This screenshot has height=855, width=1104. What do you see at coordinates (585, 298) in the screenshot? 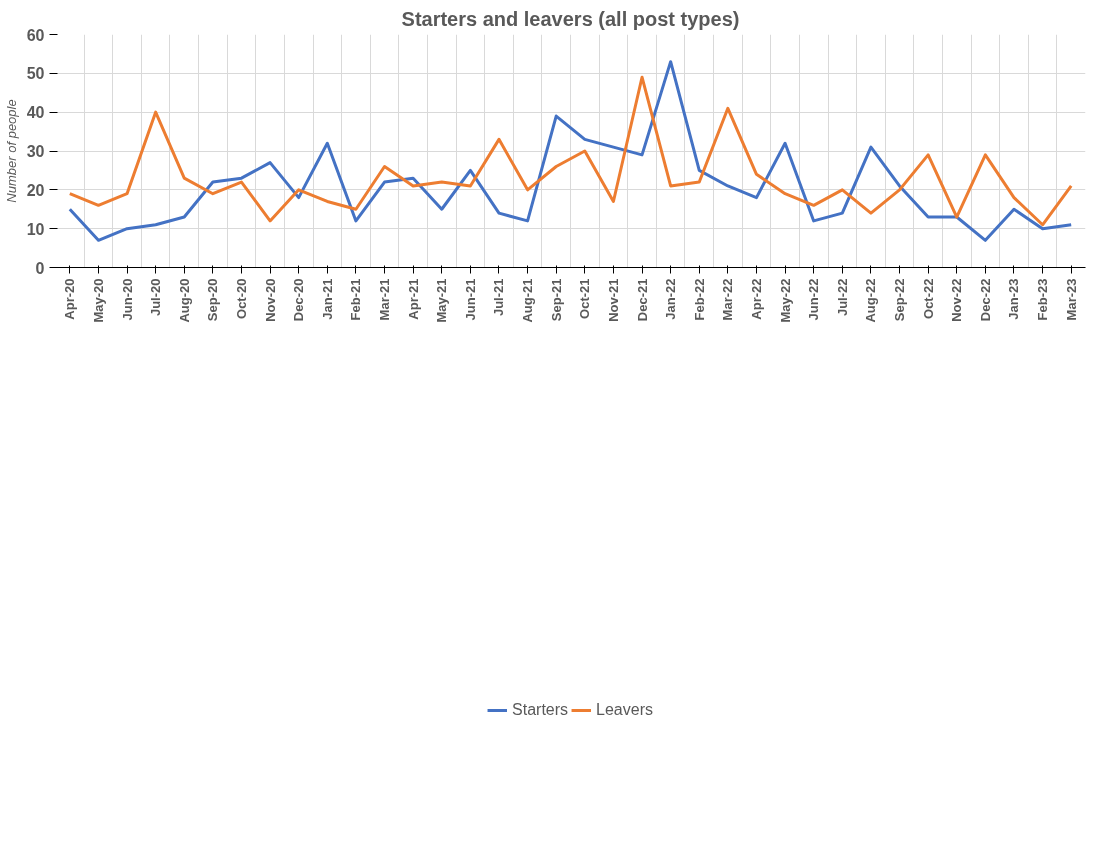
I see `x-tick-label: Oct-21` at bounding box center [585, 298].